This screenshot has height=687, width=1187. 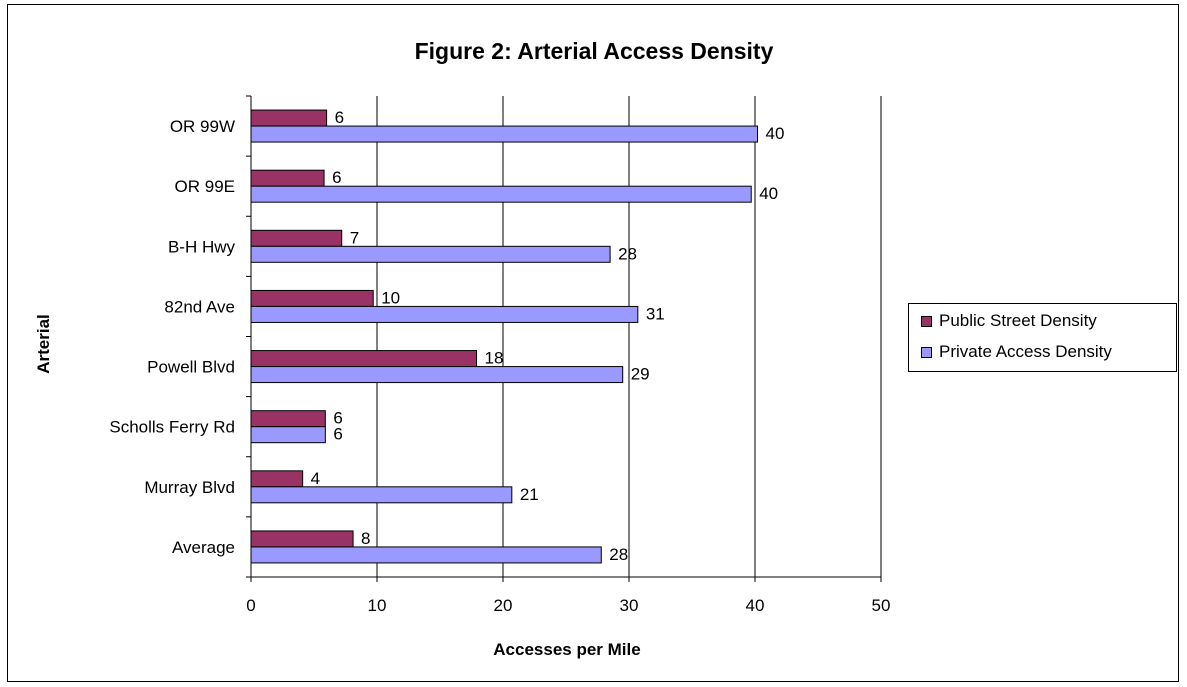 What do you see at coordinates (43, 344) in the screenshot?
I see `y-axis-label: Arterial` at bounding box center [43, 344].